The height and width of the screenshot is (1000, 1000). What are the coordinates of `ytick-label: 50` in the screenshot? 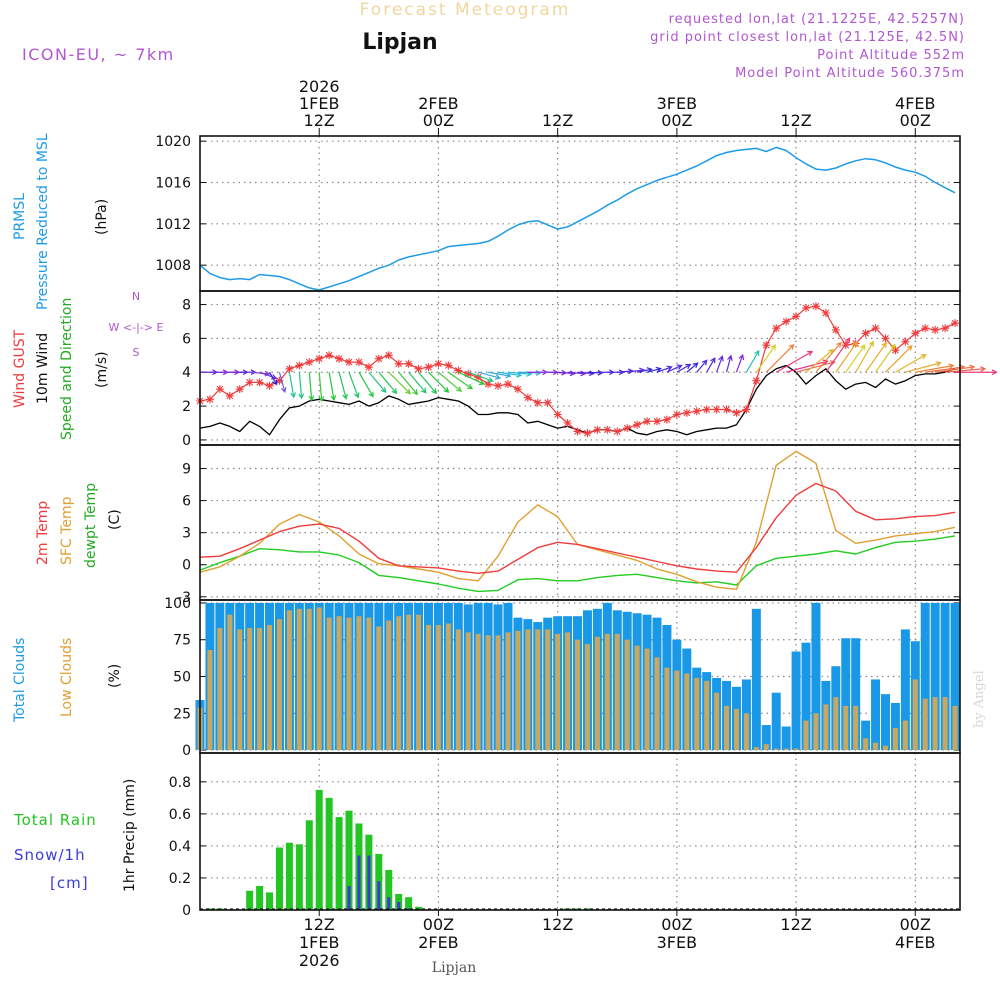 It's located at (182, 678).